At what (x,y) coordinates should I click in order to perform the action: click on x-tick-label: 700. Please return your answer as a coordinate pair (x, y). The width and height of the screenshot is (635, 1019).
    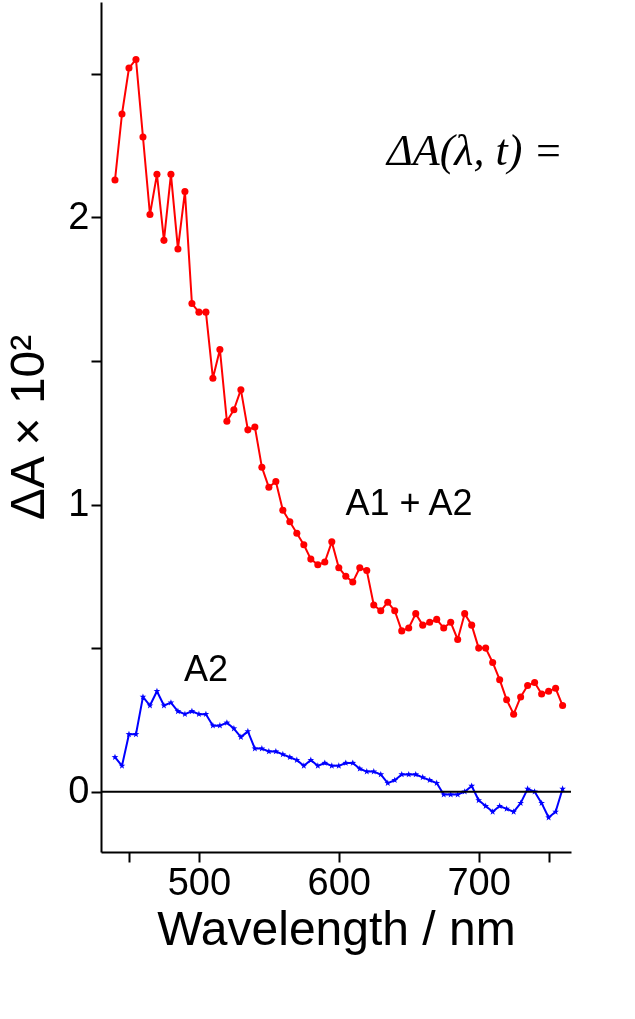
    Looking at the image, I should click on (479, 881).